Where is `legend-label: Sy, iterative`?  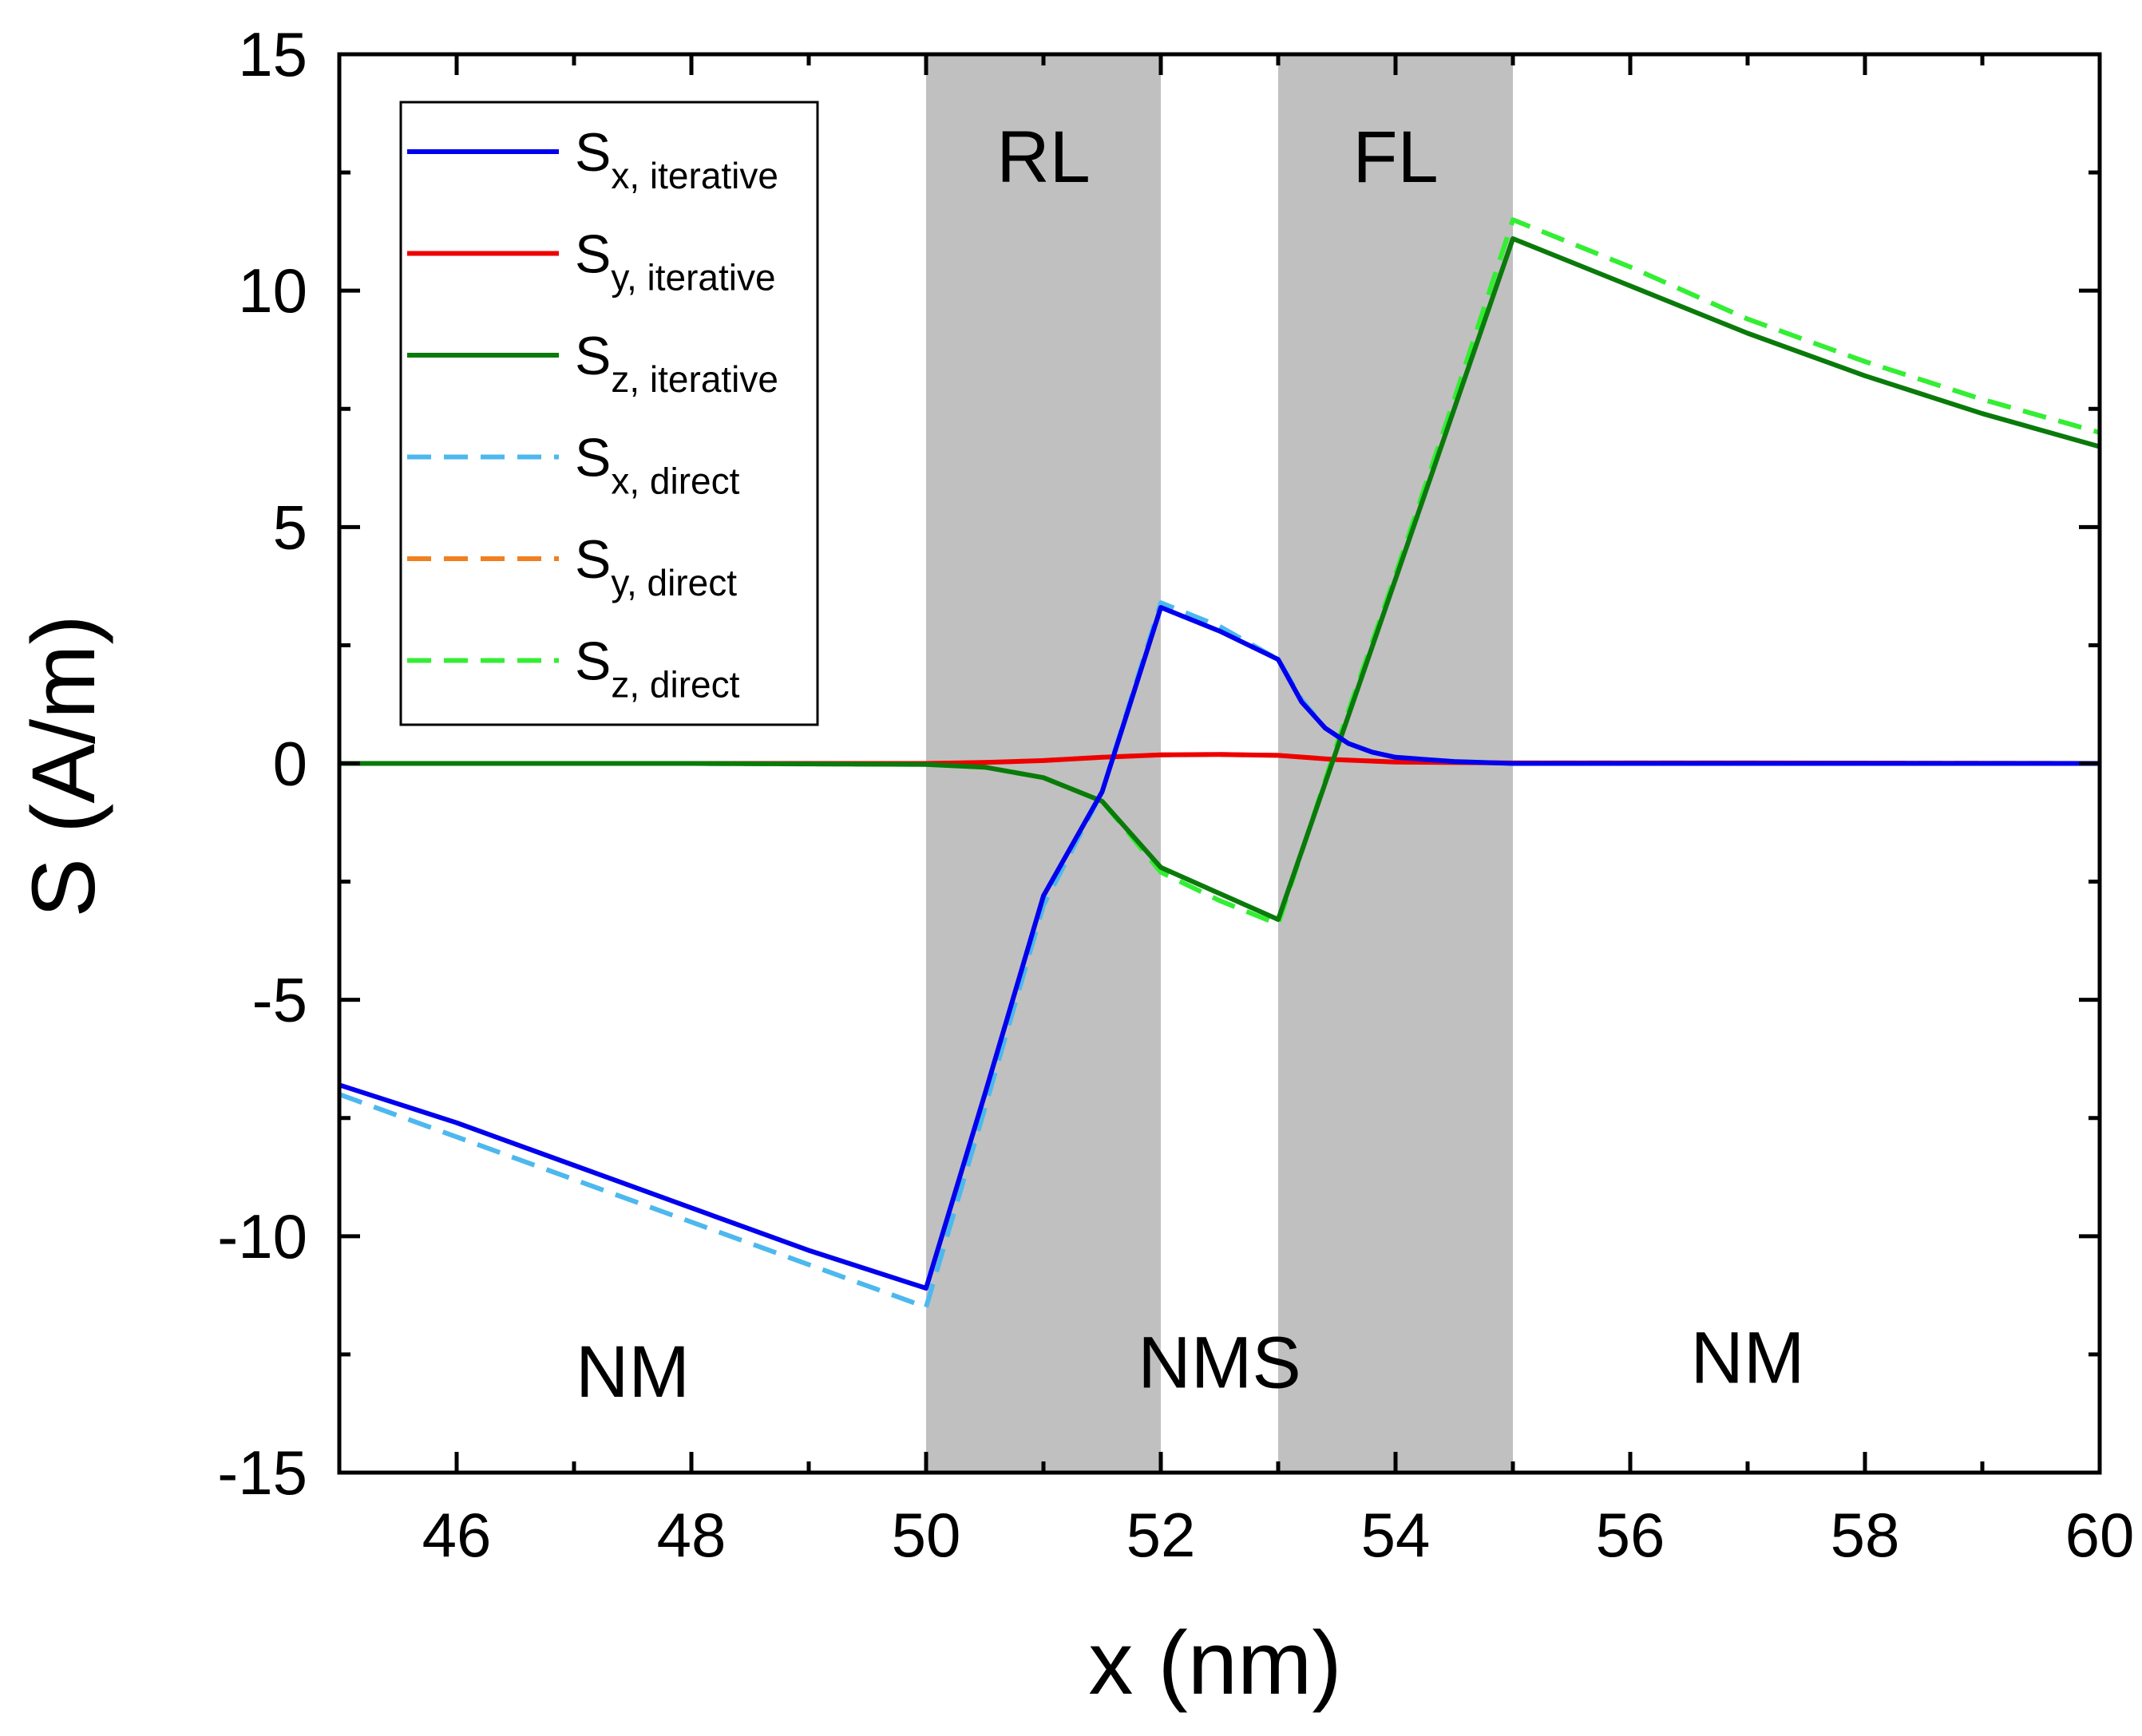
legend-label: Sy, iterative is located at coordinates (675, 261).